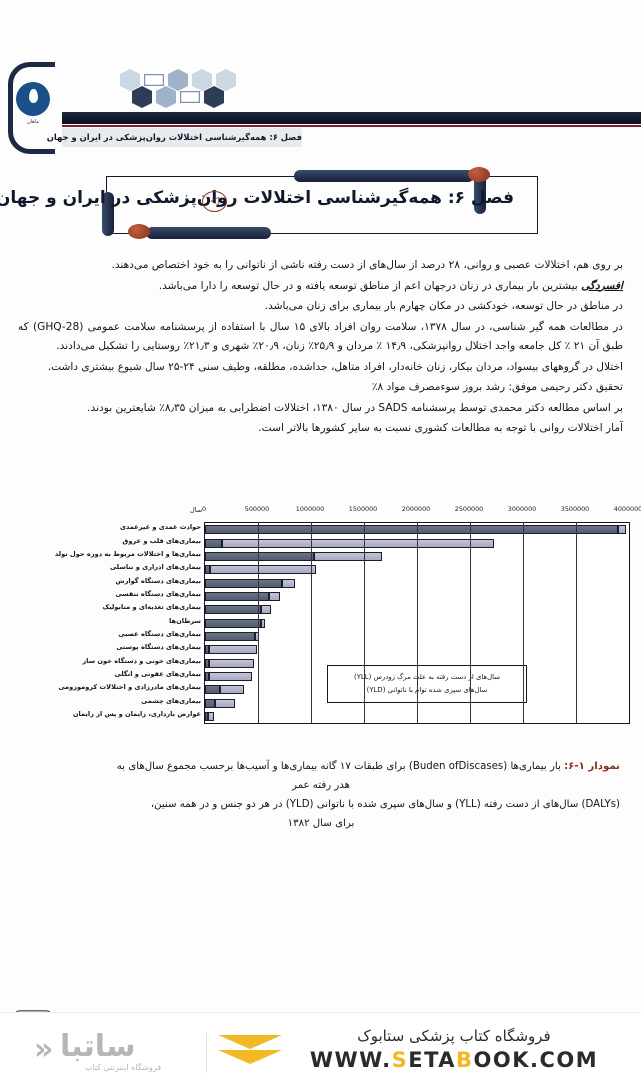  Describe the element at coordinates (575, 509) in the screenshot. I see `x-tick-7: 3500000` at that location.